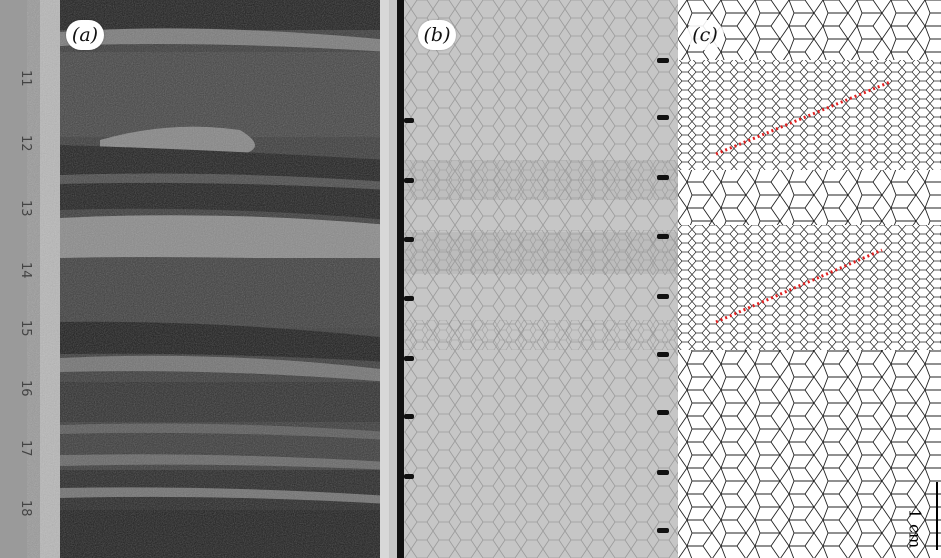 This screenshot has width=941, height=558. What do you see at coordinates (25, 270) in the screenshot?
I see `ruler-number: 14` at bounding box center [25, 270].